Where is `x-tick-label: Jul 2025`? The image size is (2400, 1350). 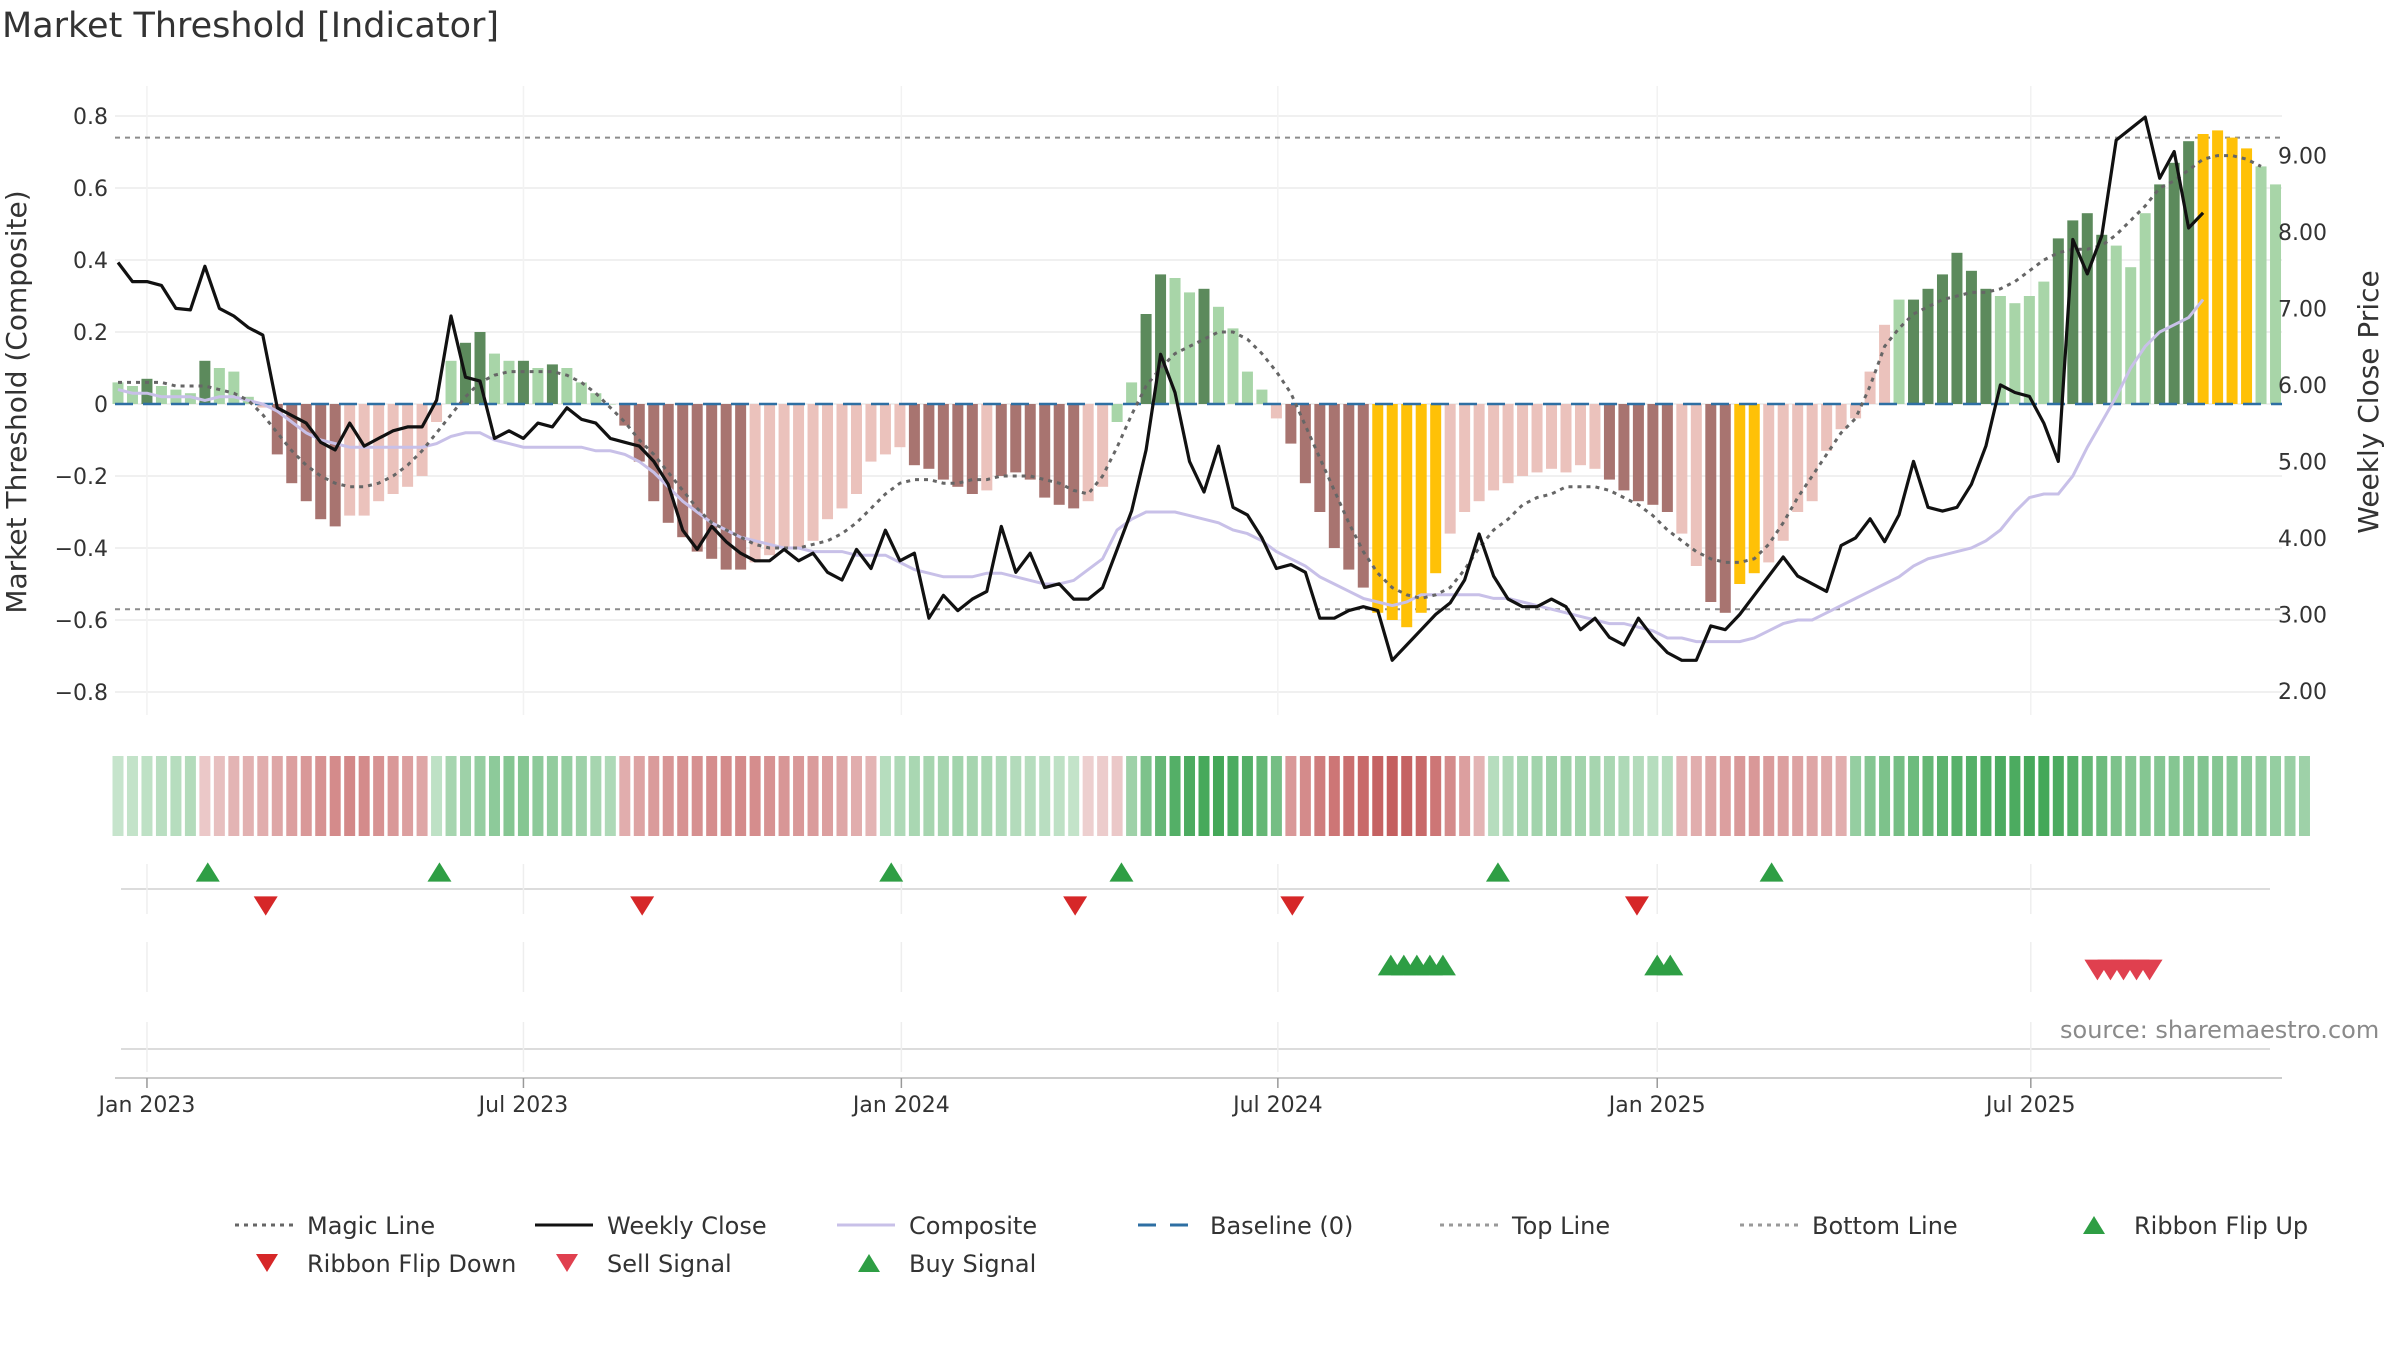 x-tick-label: Jul 2025 is located at coordinates (2030, 1105).